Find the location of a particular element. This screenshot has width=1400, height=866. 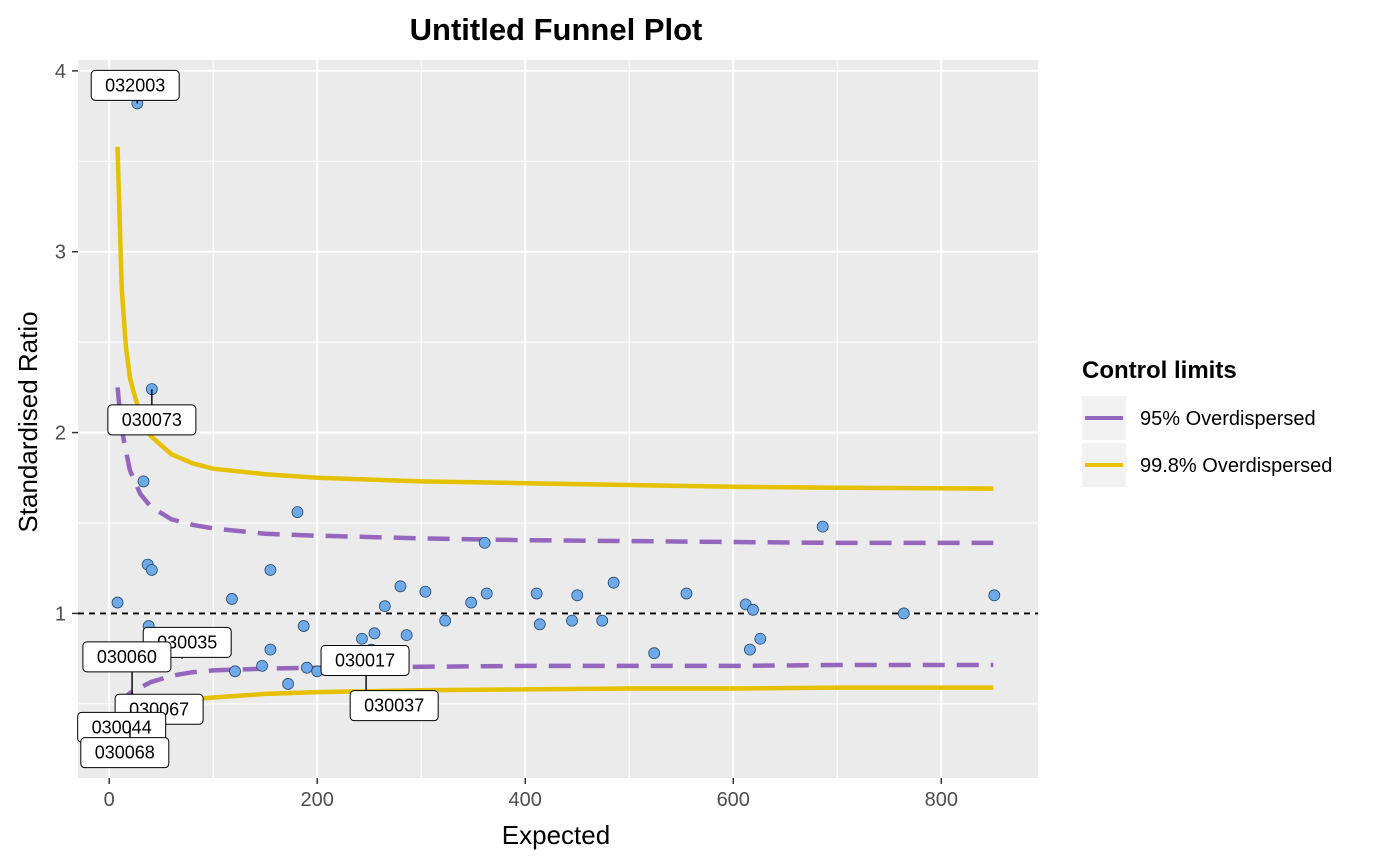

x-tick-label: 200 is located at coordinates (317, 800).